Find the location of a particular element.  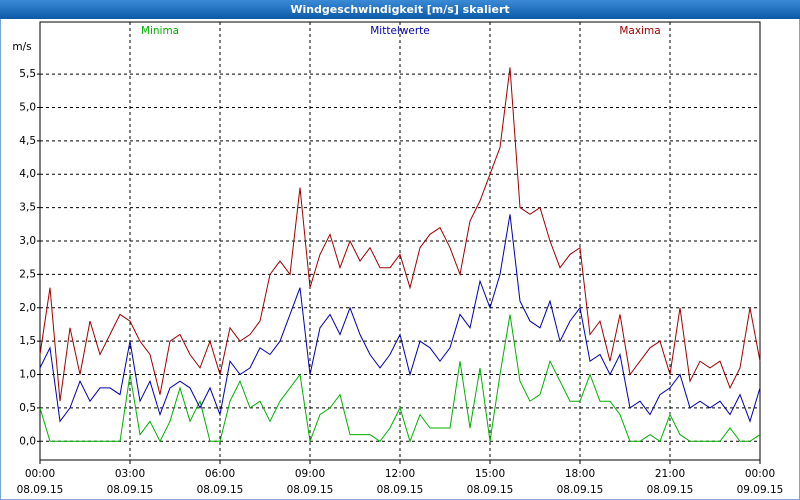

y-tick-label: 0,5 is located at coordinates (27, 408).